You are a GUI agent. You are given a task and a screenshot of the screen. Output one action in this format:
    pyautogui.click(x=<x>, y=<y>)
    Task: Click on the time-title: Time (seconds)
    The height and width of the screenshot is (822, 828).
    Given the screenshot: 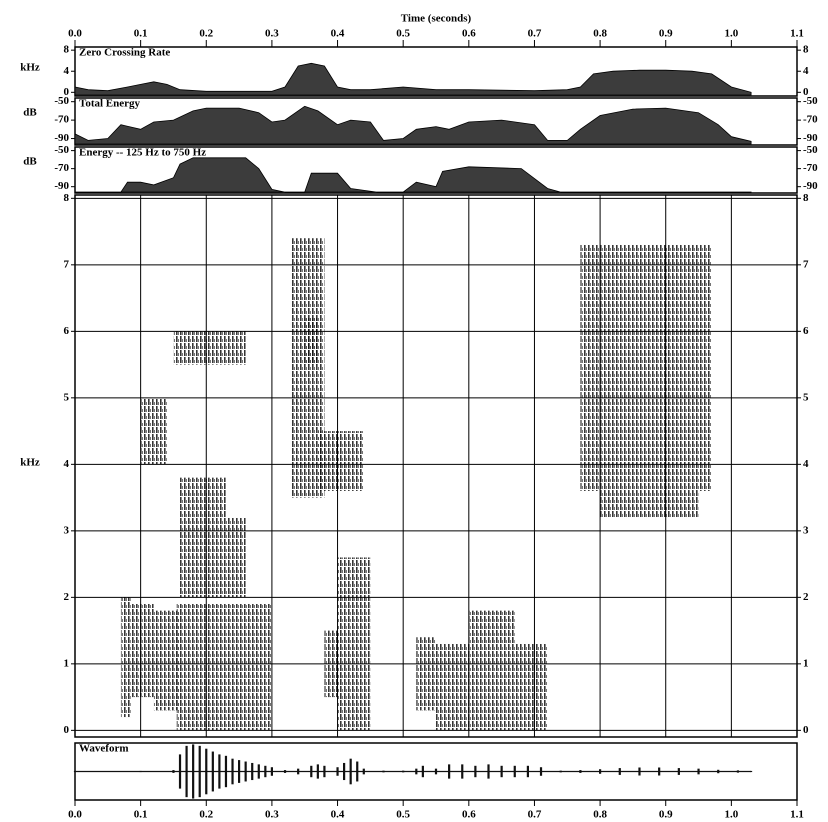 What is the action you would take?
    pyautogui.click(x=436, y=19)
    